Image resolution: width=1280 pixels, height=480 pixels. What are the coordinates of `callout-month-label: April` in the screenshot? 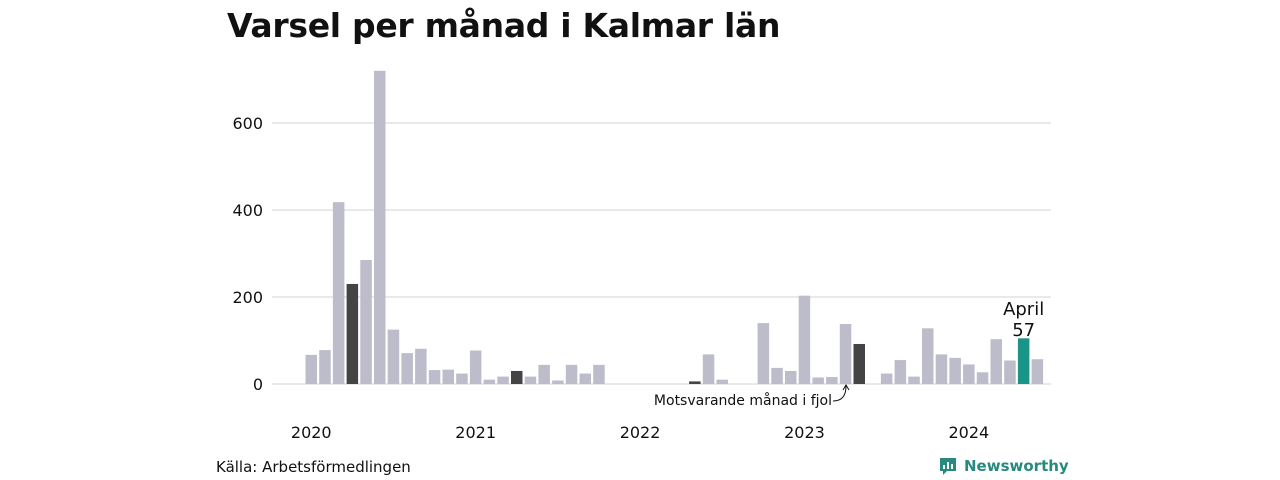 It's located at (1023, 309).